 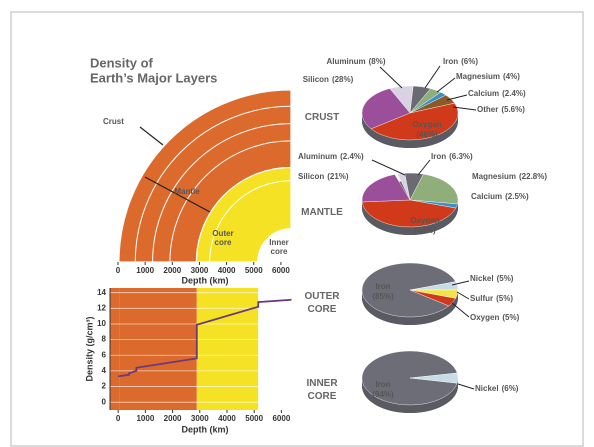 What do you see at coordinates (481, 298) in the screenshot?
I see `slice-name: Sulfur` at bounding box center [481, 298].